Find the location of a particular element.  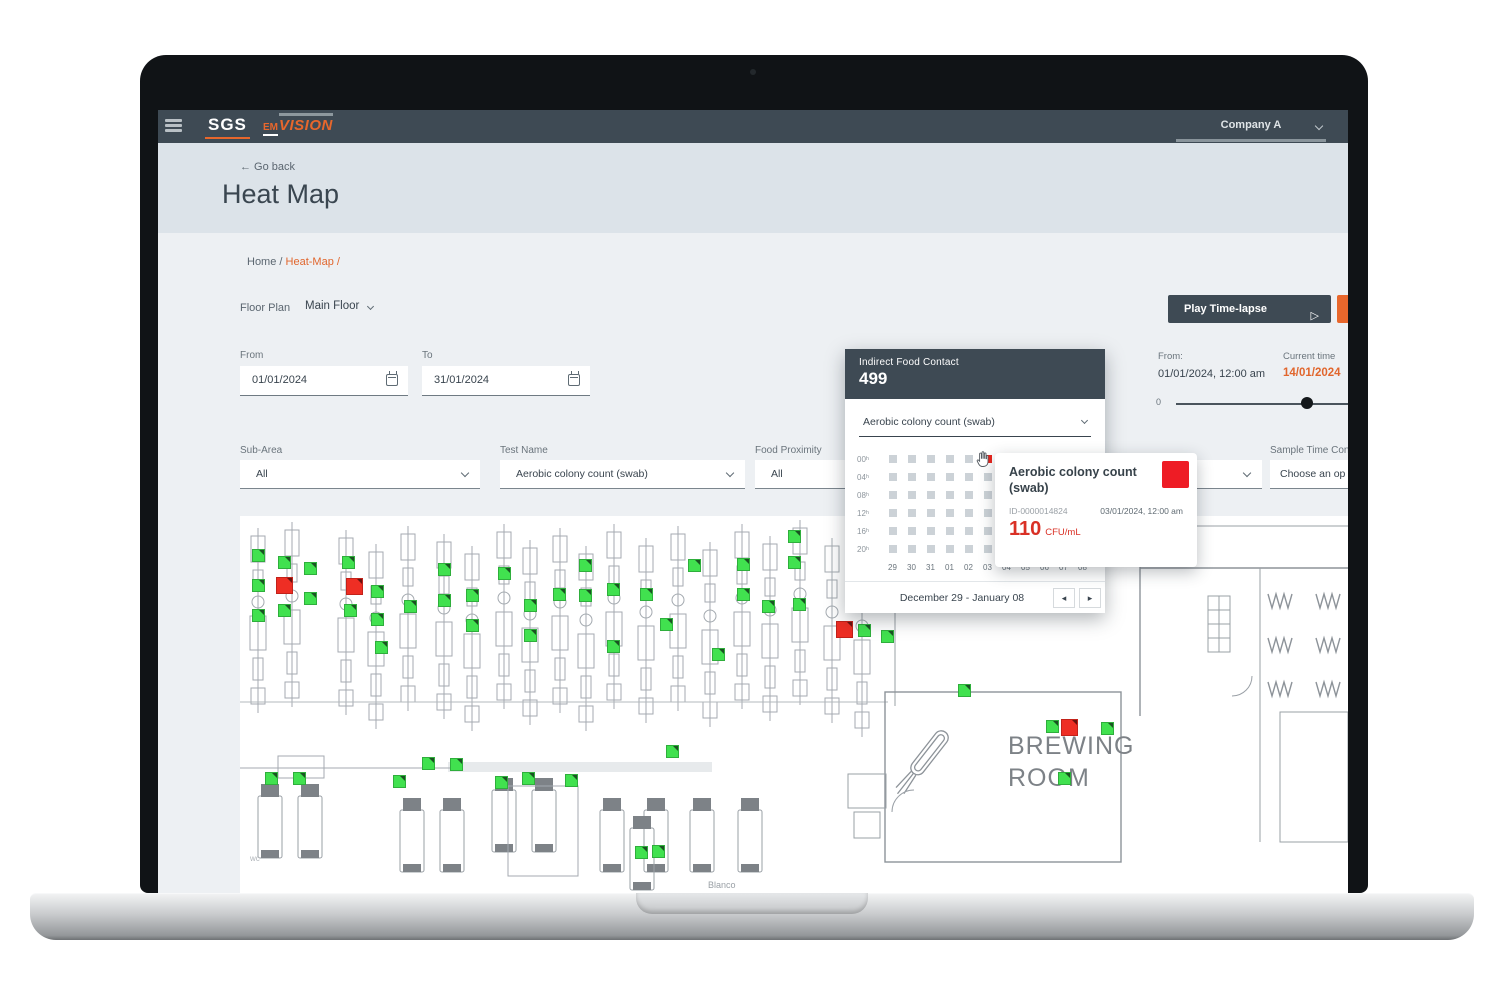

timeline-slider-thumb is located at coordinates (1307, 403).